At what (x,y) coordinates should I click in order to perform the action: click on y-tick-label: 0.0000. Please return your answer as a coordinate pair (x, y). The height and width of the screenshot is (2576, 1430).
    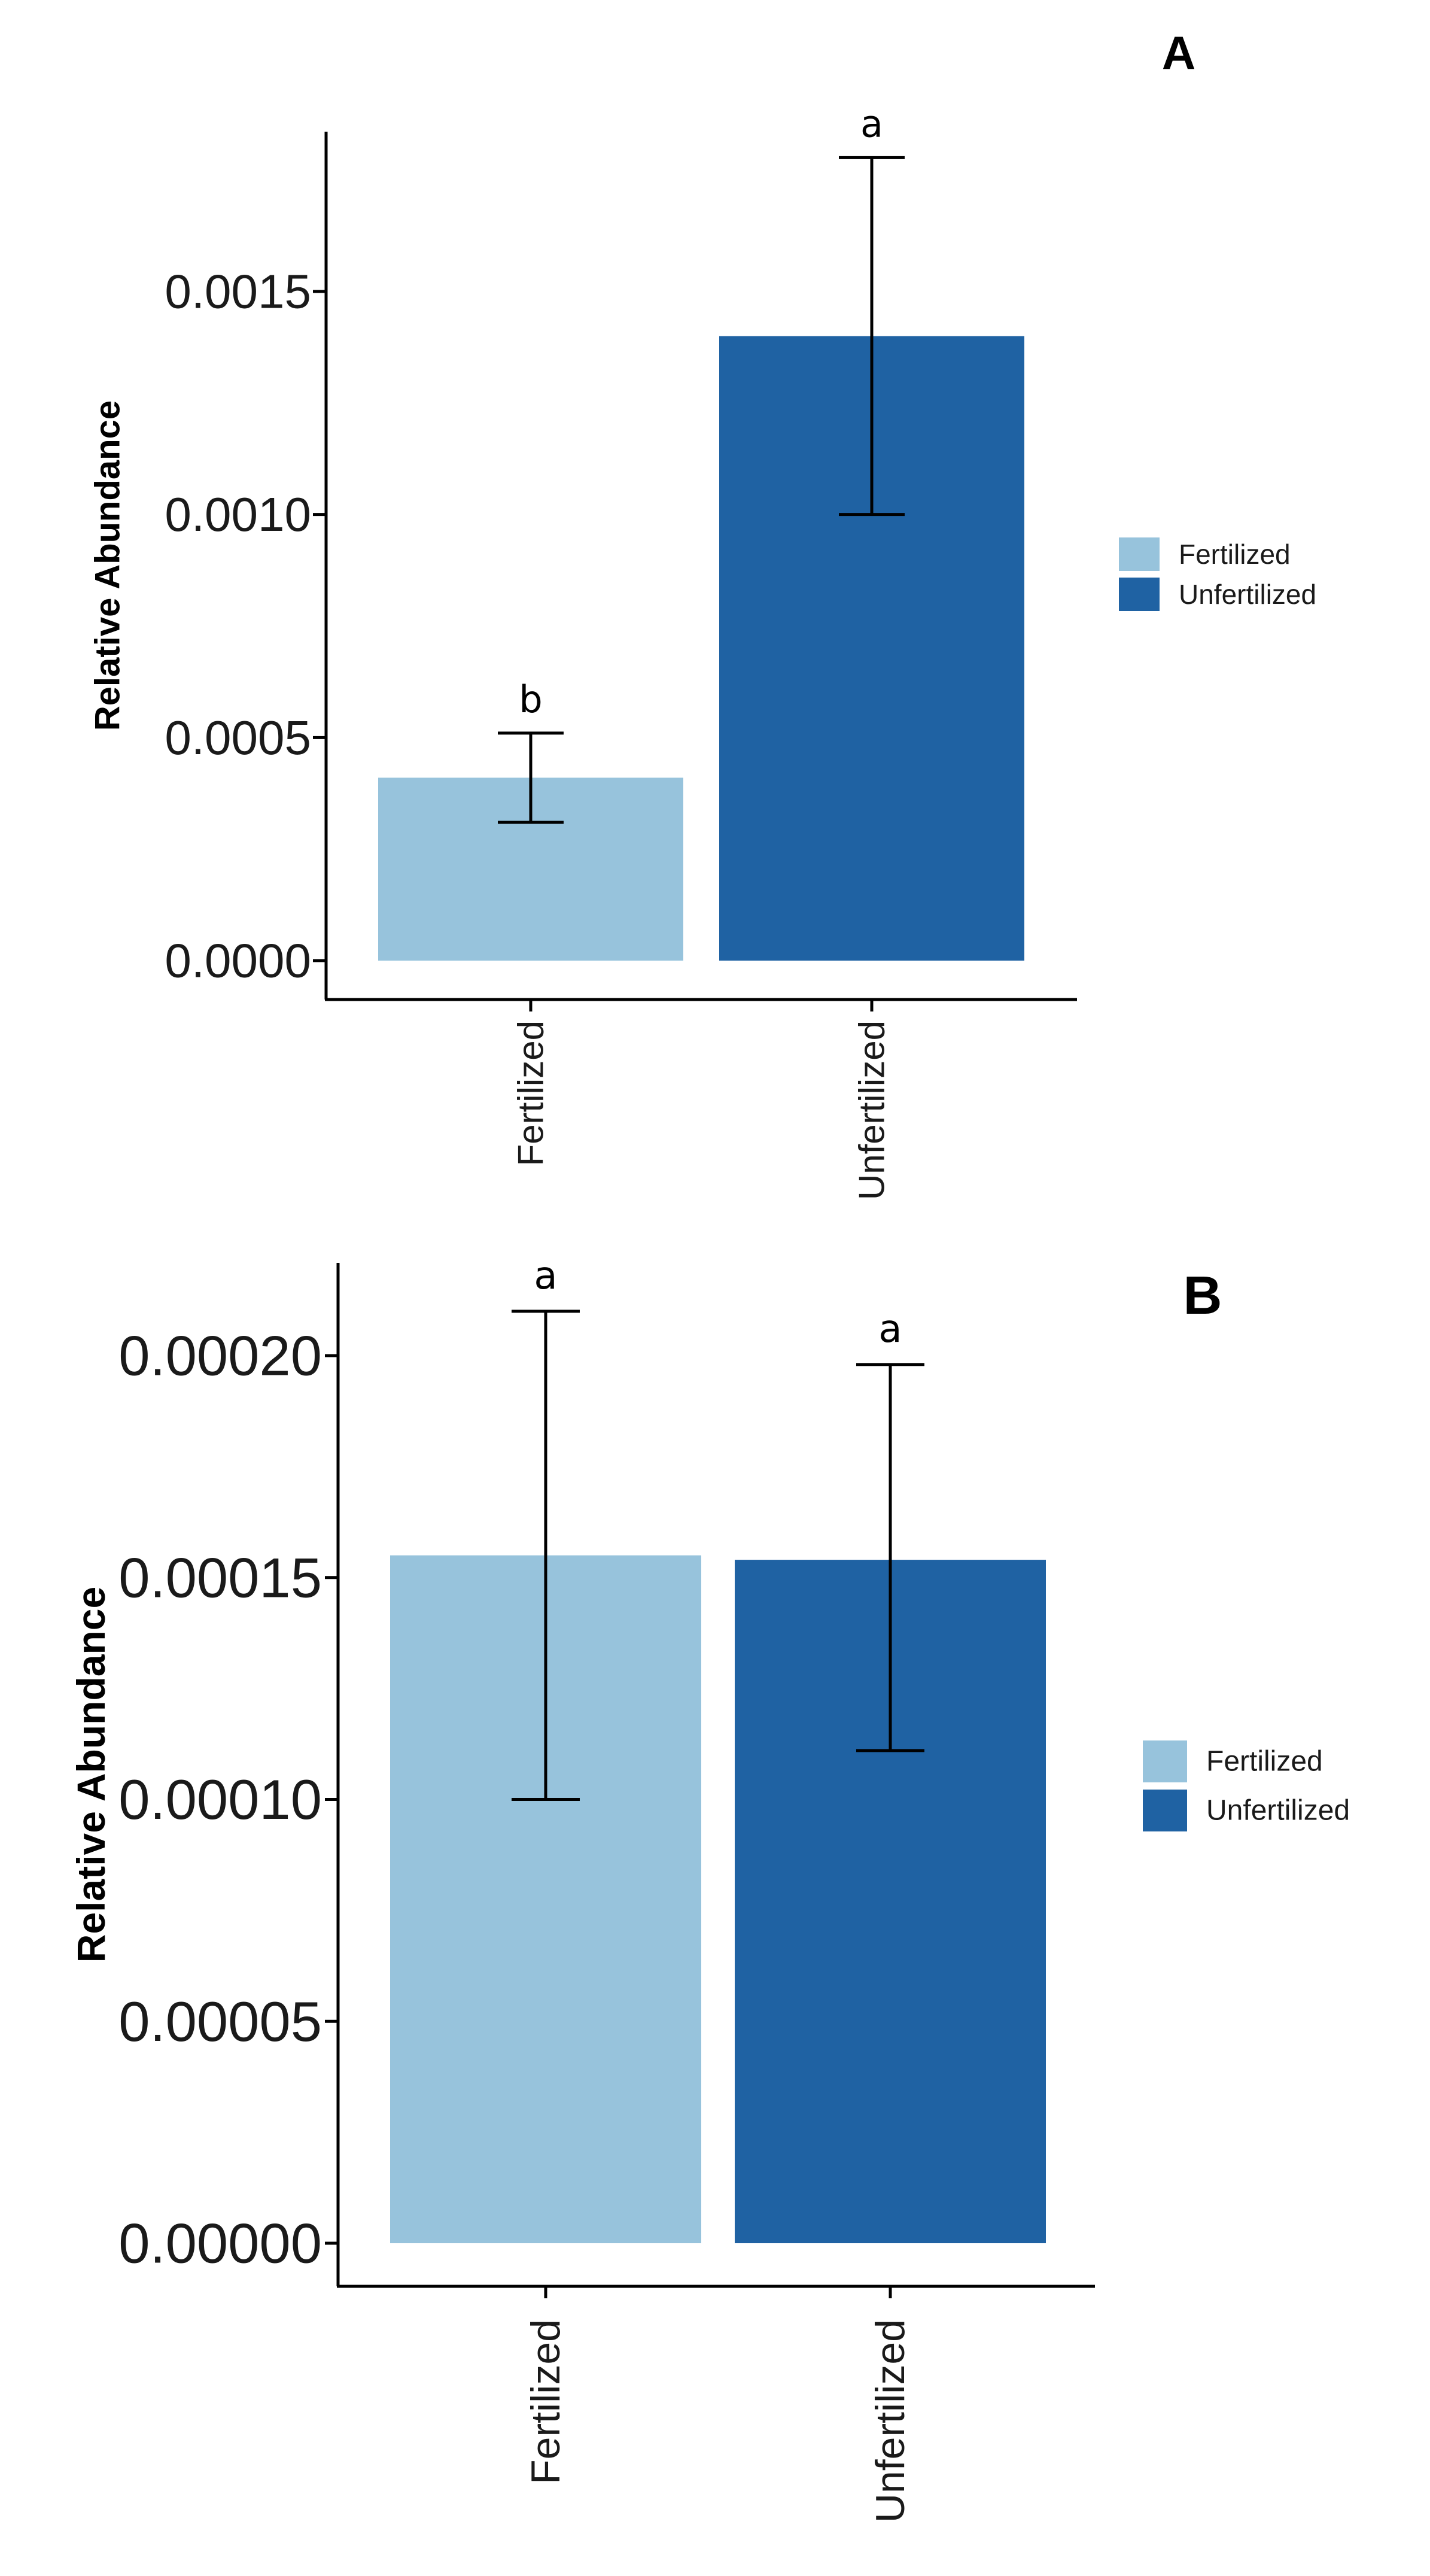
    Looking at the image, I should click on (238, 961).